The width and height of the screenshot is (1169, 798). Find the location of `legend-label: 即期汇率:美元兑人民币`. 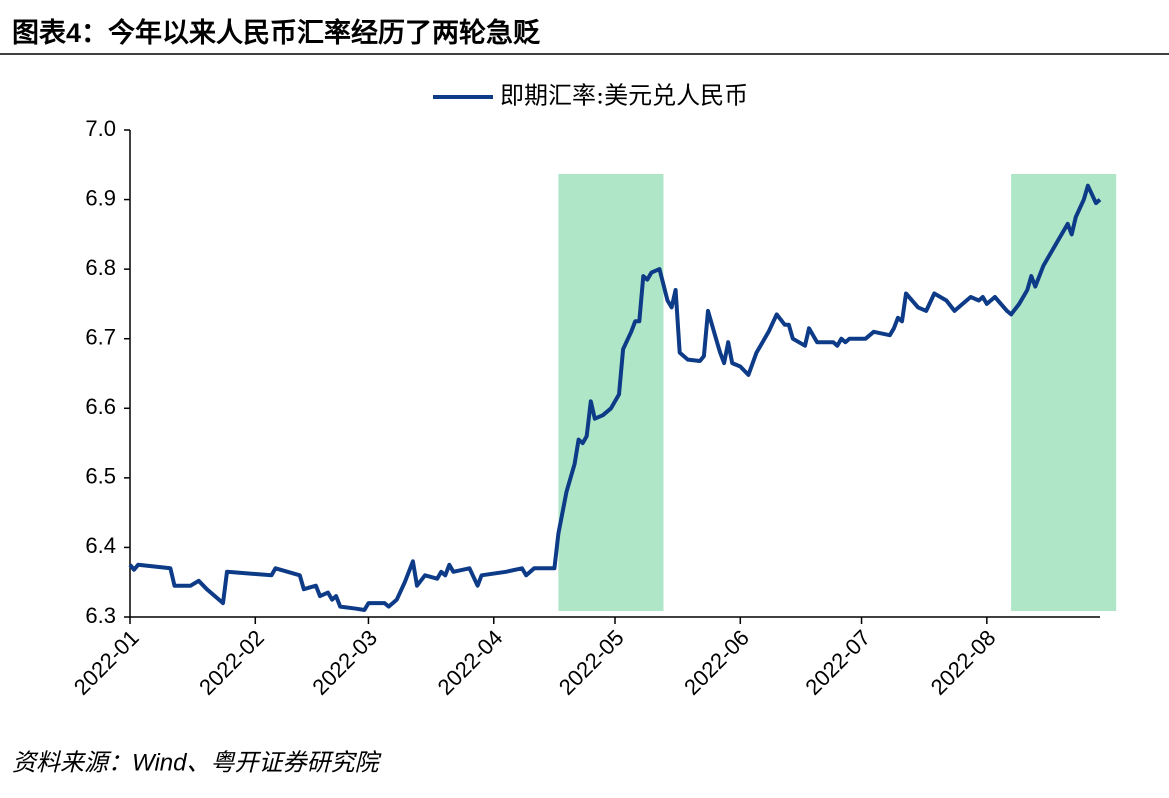

legend-label: 即期汇率:美元兑人民币 is located at coordinates (624, 96).